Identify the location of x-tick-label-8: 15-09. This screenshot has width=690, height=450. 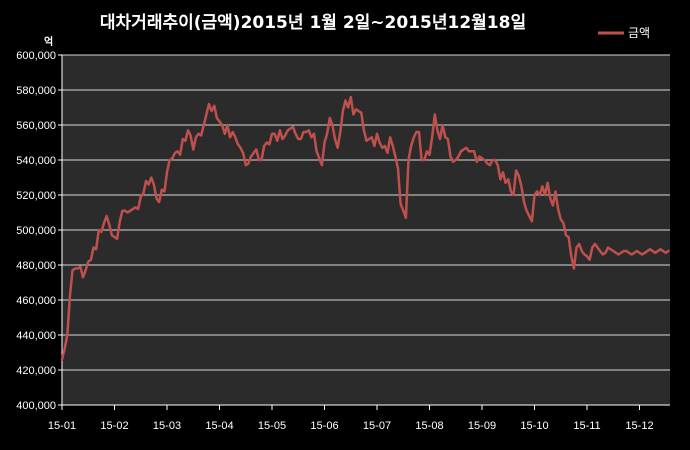
(482, 426).